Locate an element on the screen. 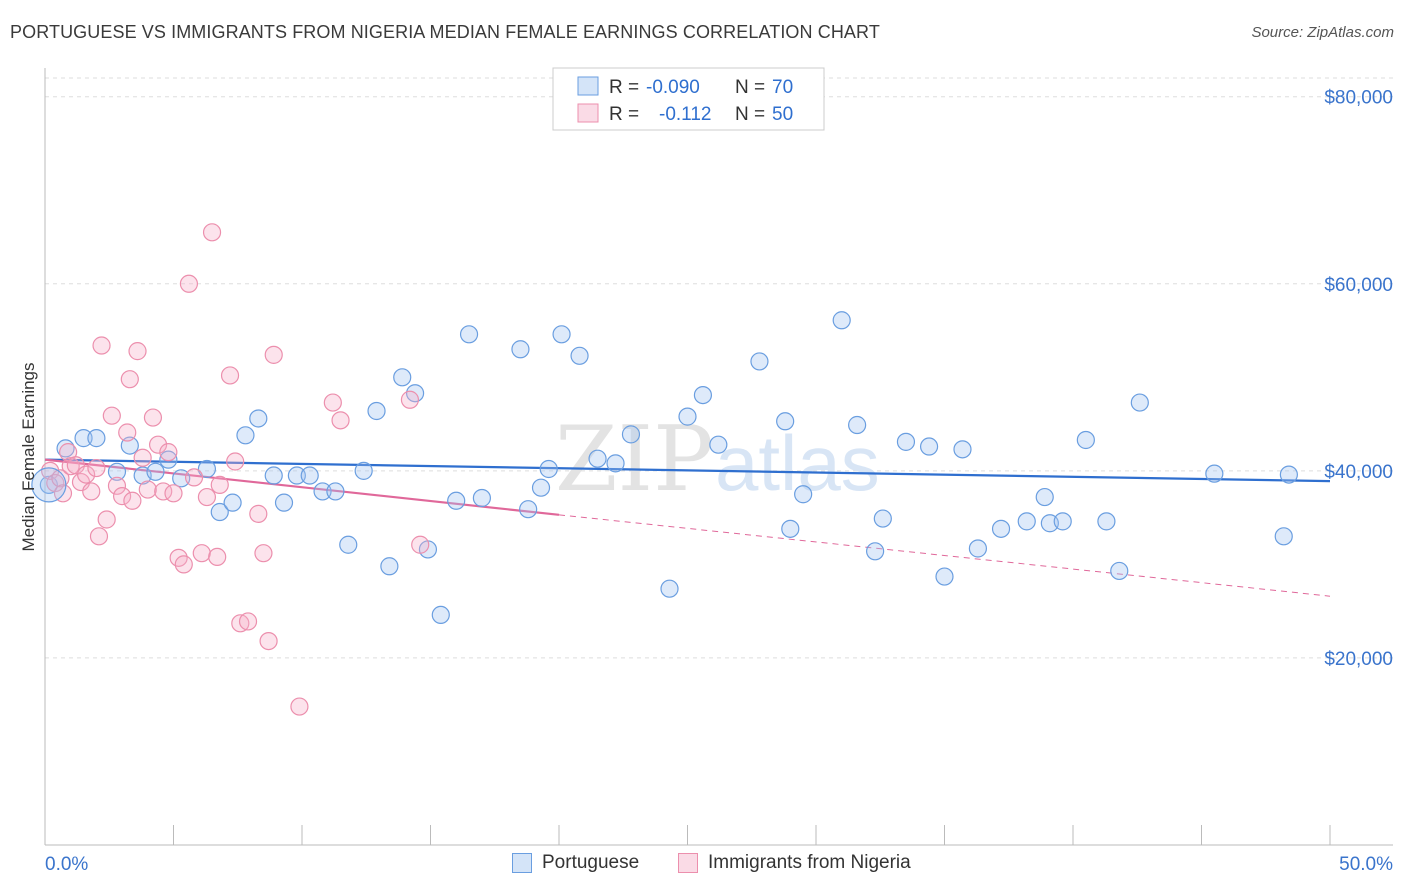 The width and height of the screenshot is (1406, 892). y-tick-label: $60,000 is located at coordinates (1358, 285).